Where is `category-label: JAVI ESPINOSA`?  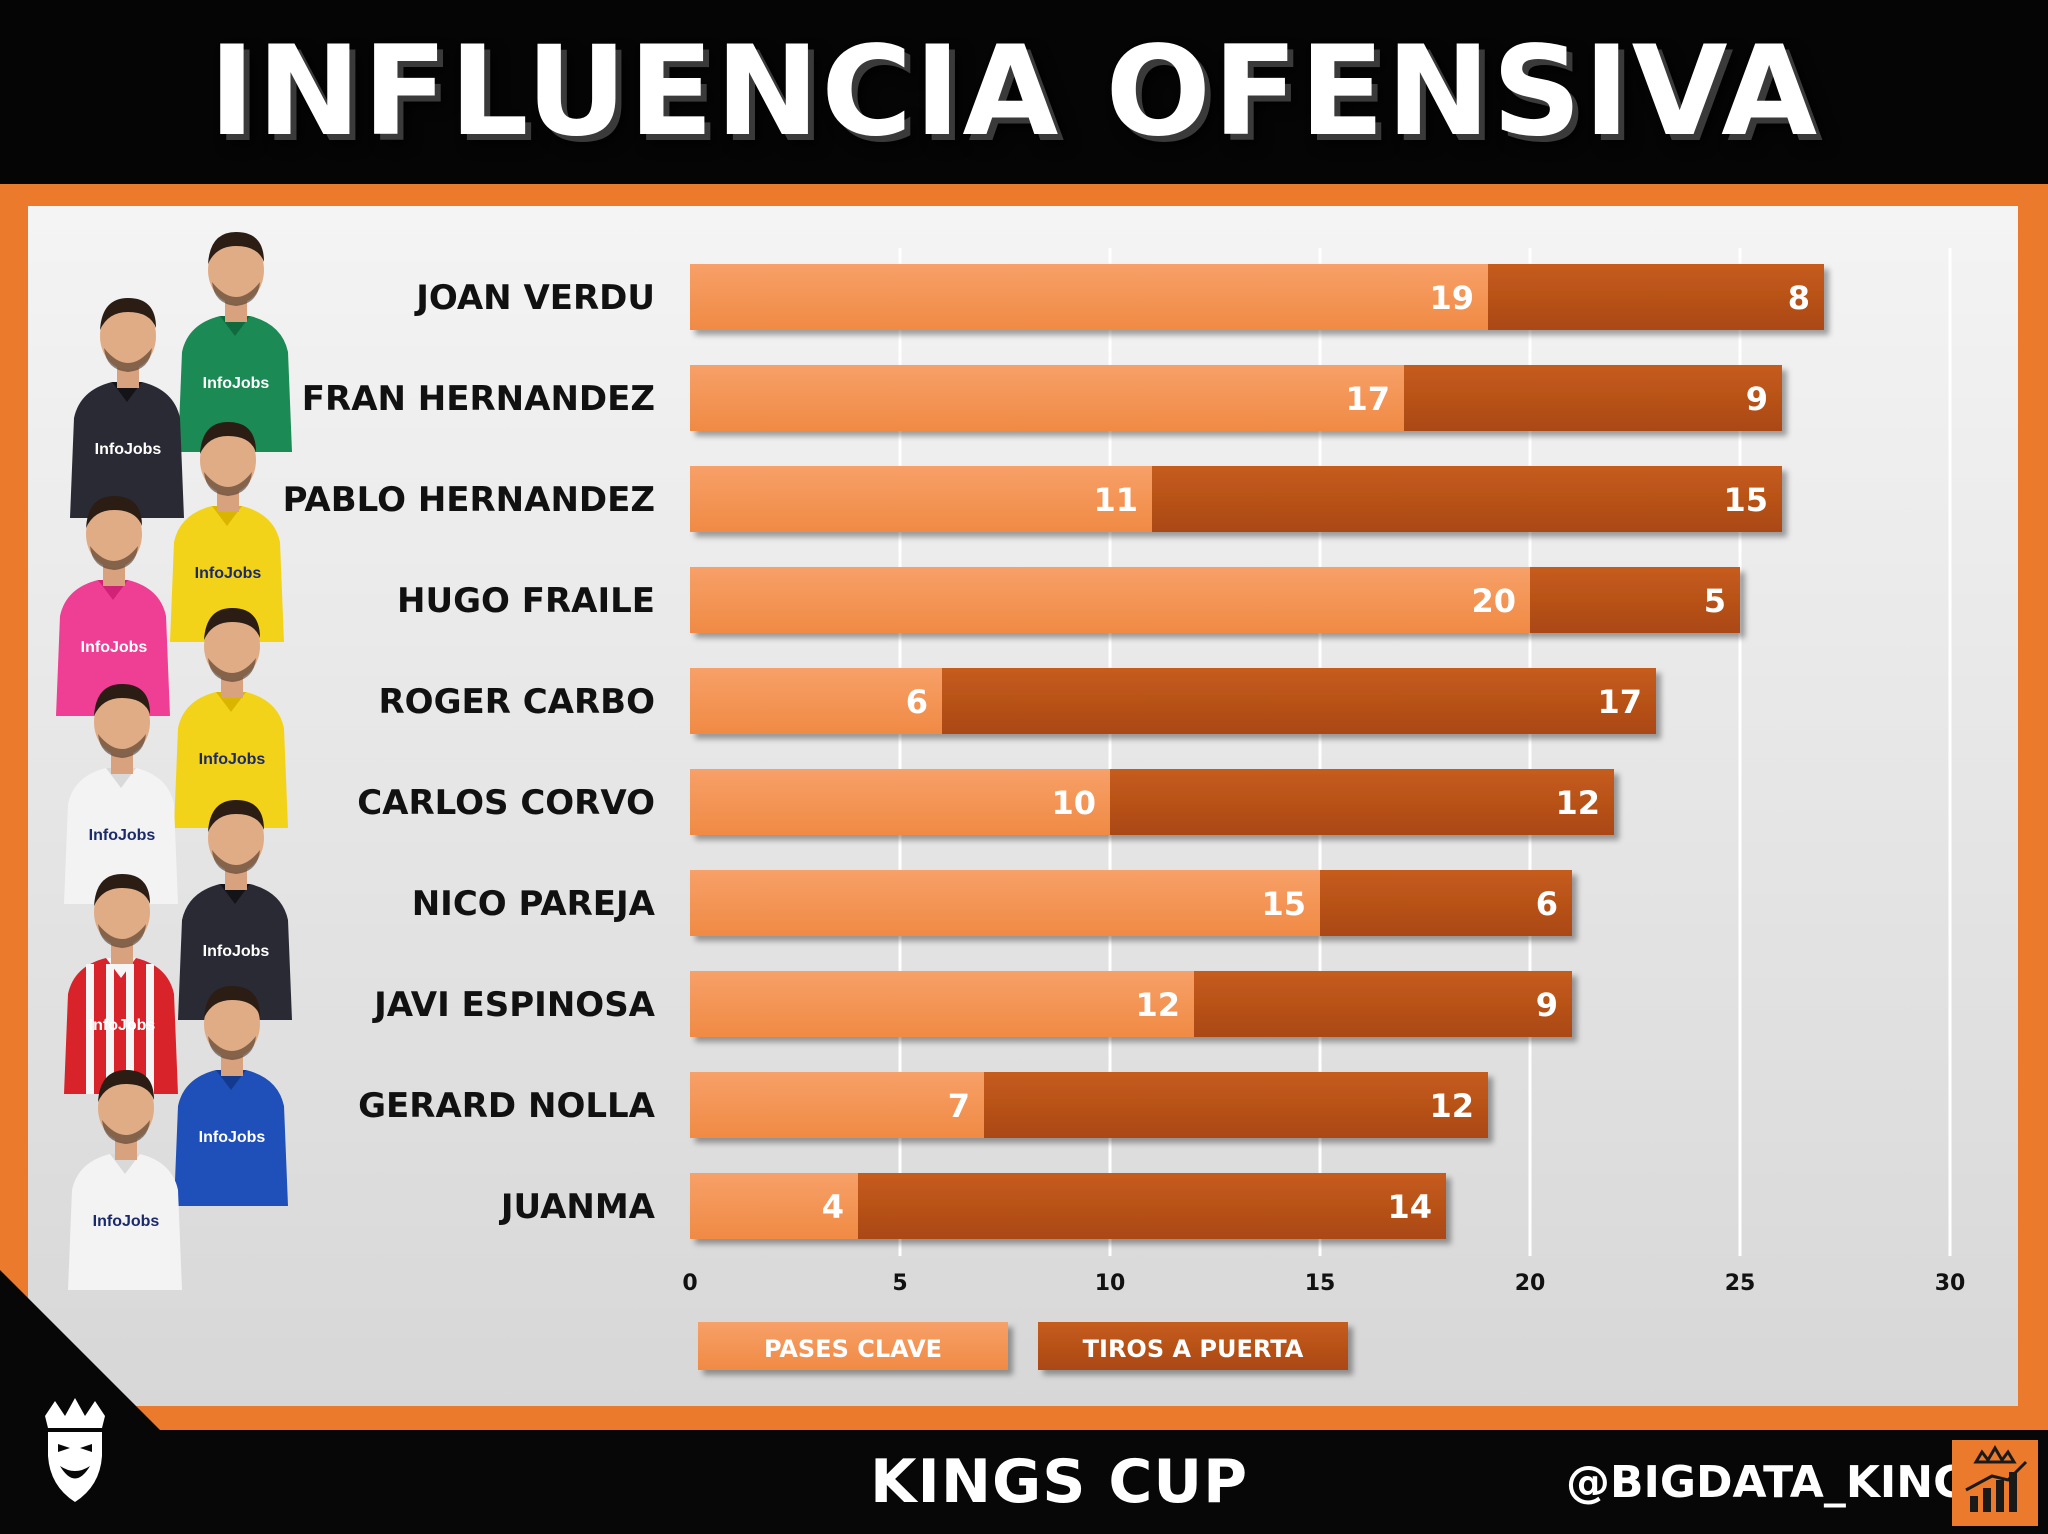
category-label: JAVI ESPINOSA is located at coordinates (514, 1005).